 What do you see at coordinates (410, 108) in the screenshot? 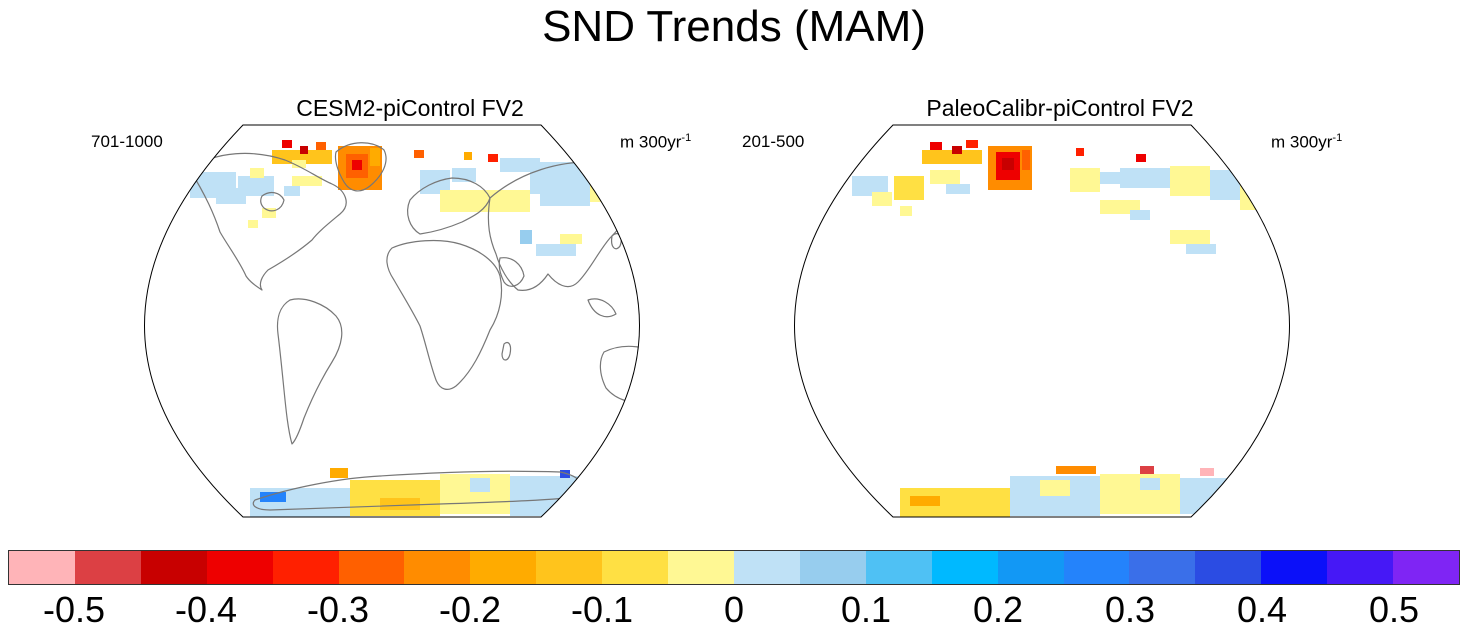
I see `left-panel-title: CESM2-piControl FV2` at bounding box center [410, 108].